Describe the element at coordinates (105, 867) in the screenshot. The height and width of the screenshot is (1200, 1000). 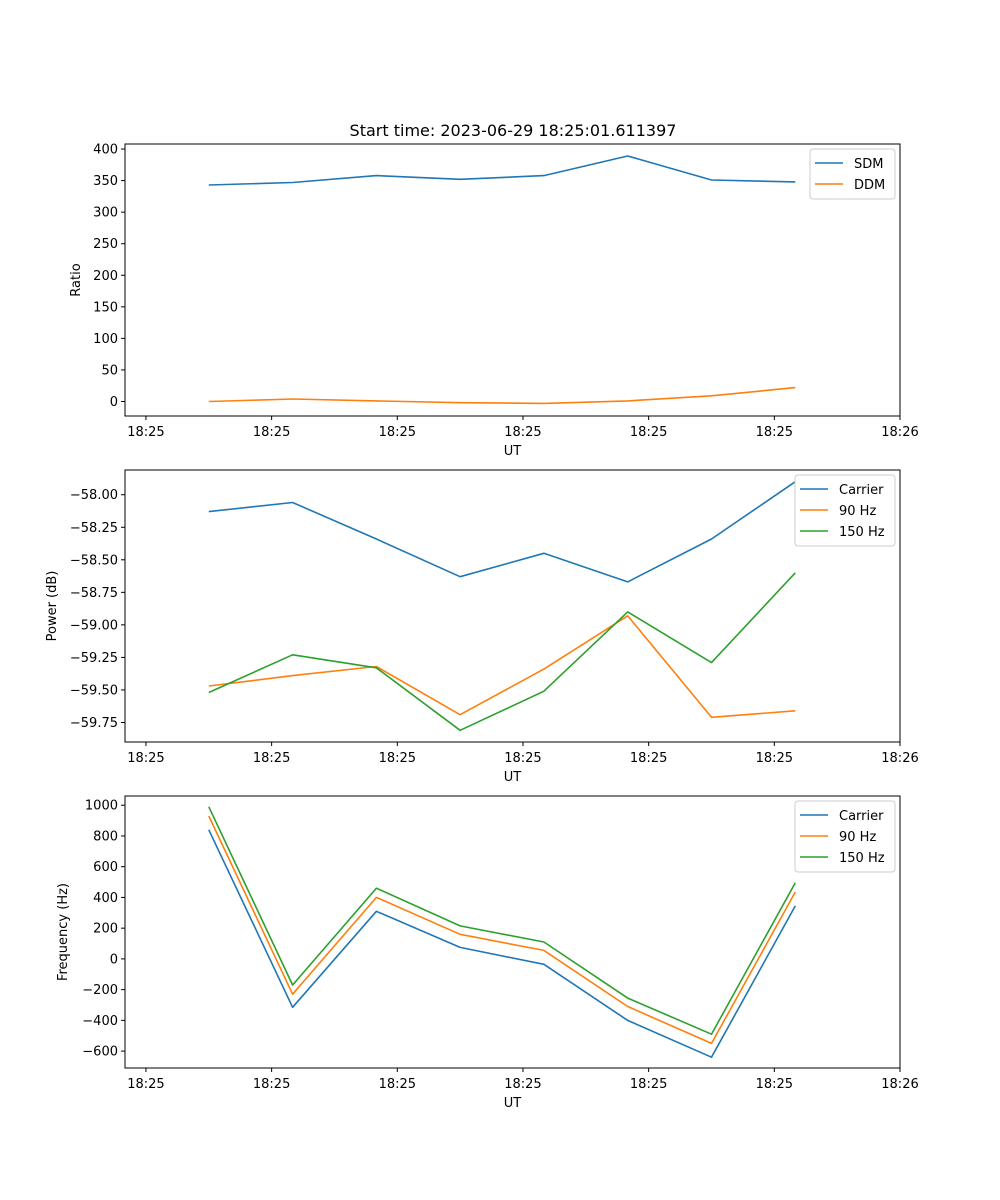
I see `y-tick-label: 600` at that location.